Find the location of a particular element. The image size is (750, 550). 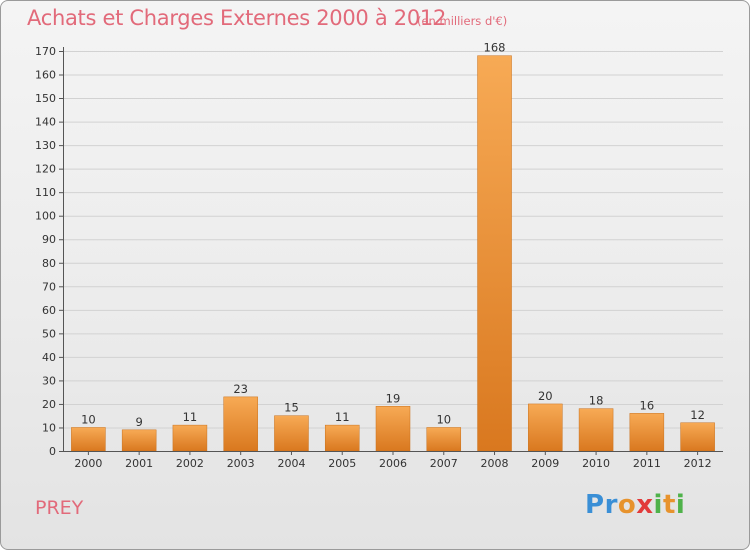

x-tick-label: 2005 is located at coordinates (342, 463).